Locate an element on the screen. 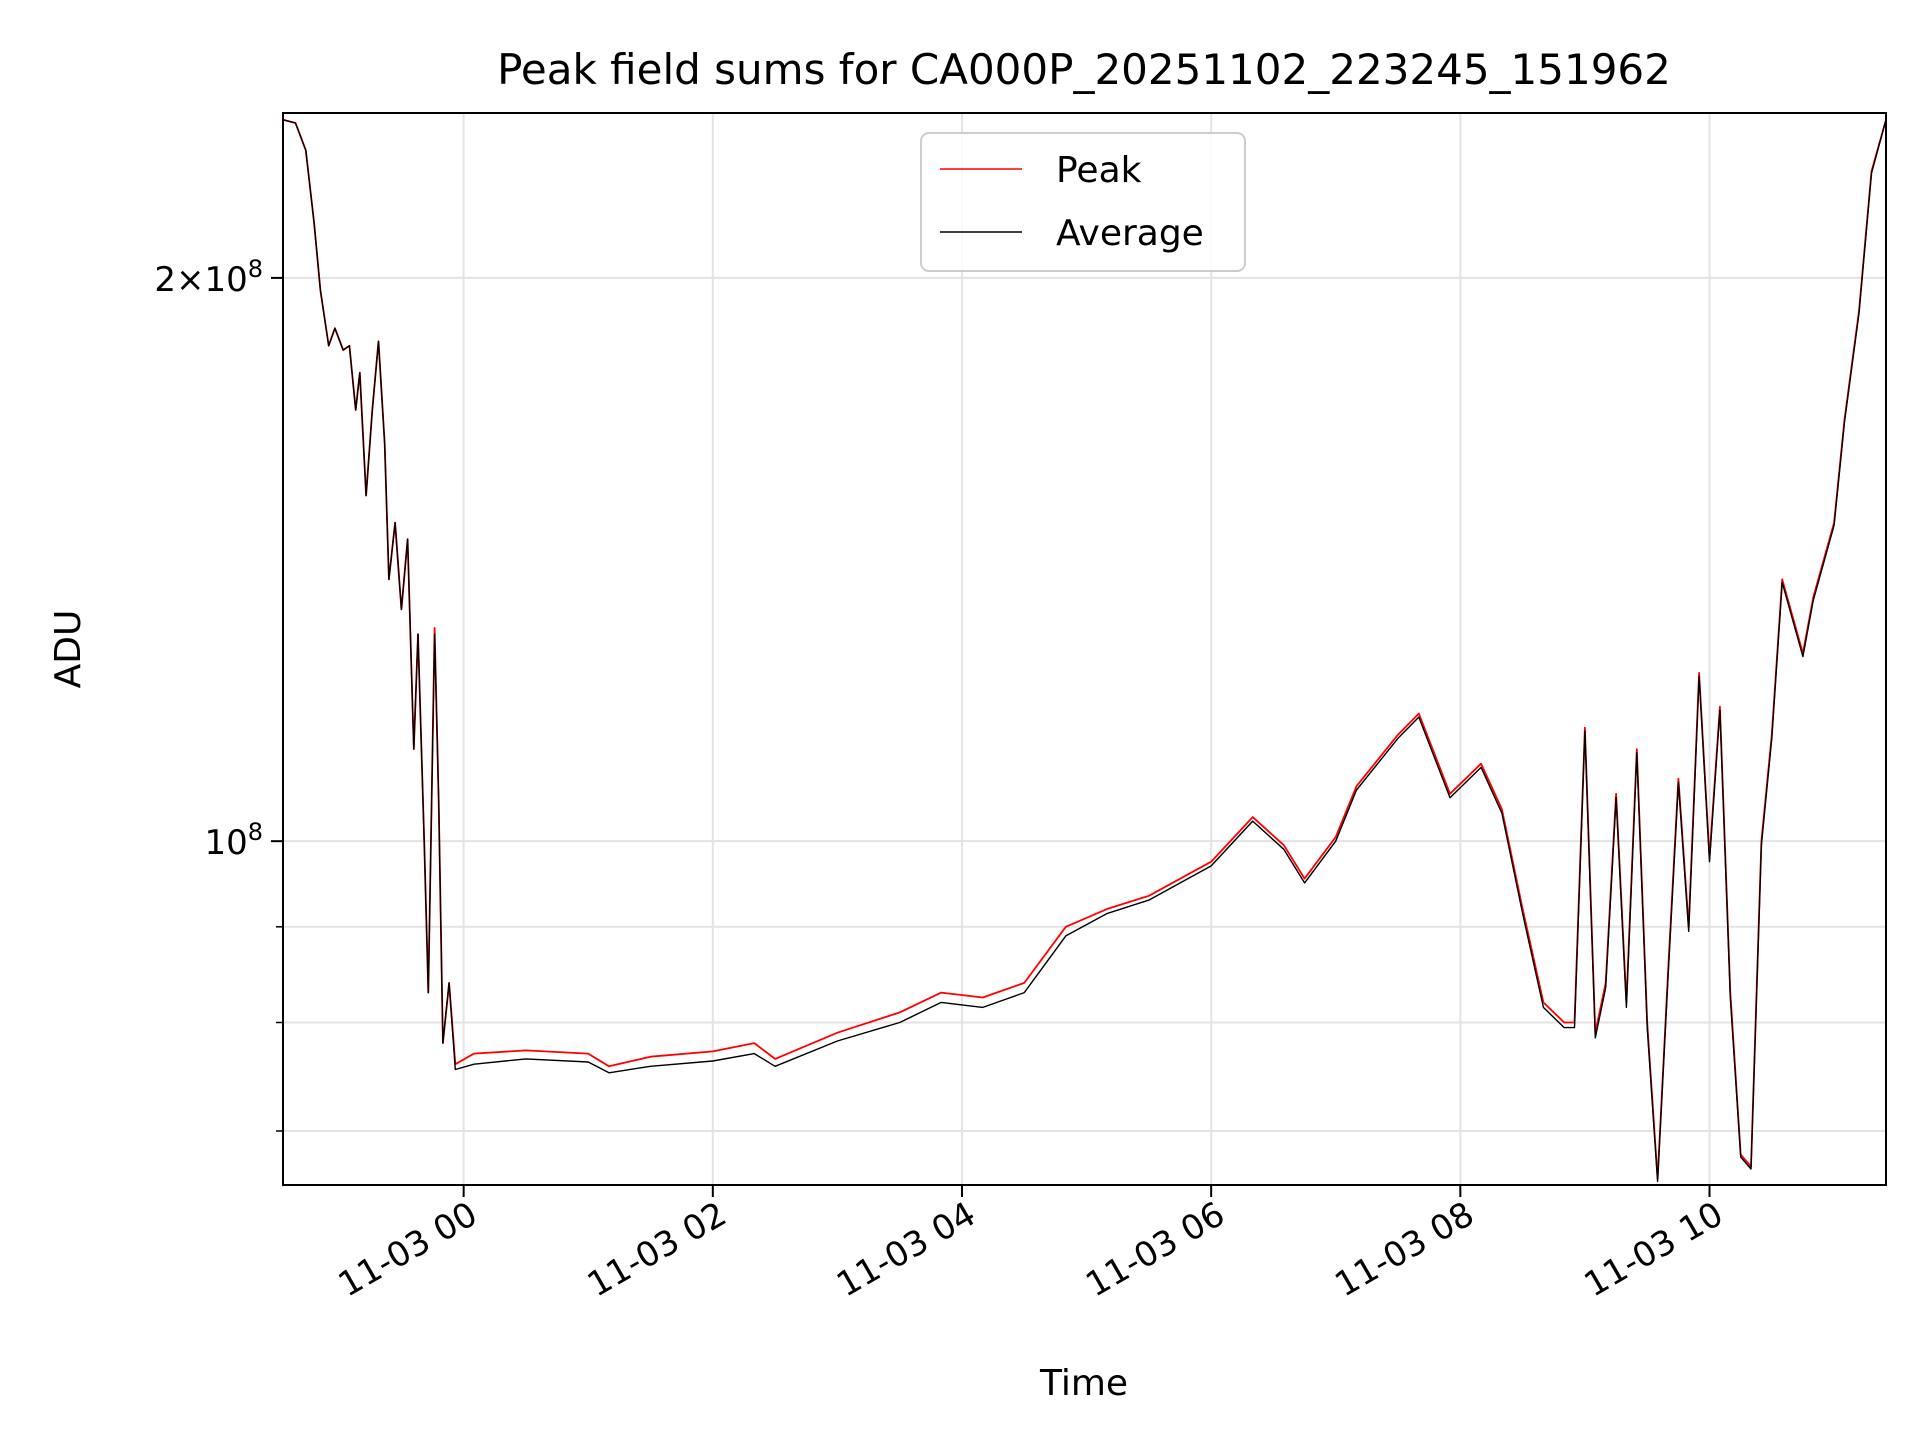 Image resolution: width=1920 pixels, height=1440 pixels. legend-box is located at coordinates (1083, 202).